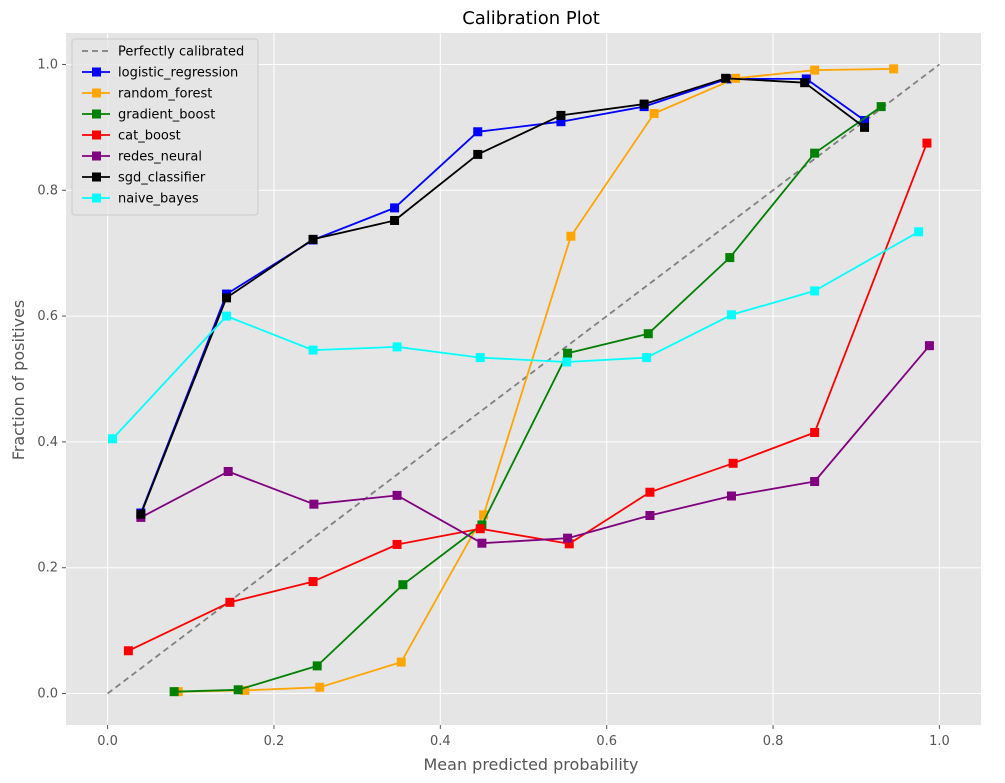 The width and height of the screenshot is (1005, 783). What do you see at coordinates (939, 741) in the screenshot?
I see `x-tick-label: 1.0` at bounding box center [939, 741].